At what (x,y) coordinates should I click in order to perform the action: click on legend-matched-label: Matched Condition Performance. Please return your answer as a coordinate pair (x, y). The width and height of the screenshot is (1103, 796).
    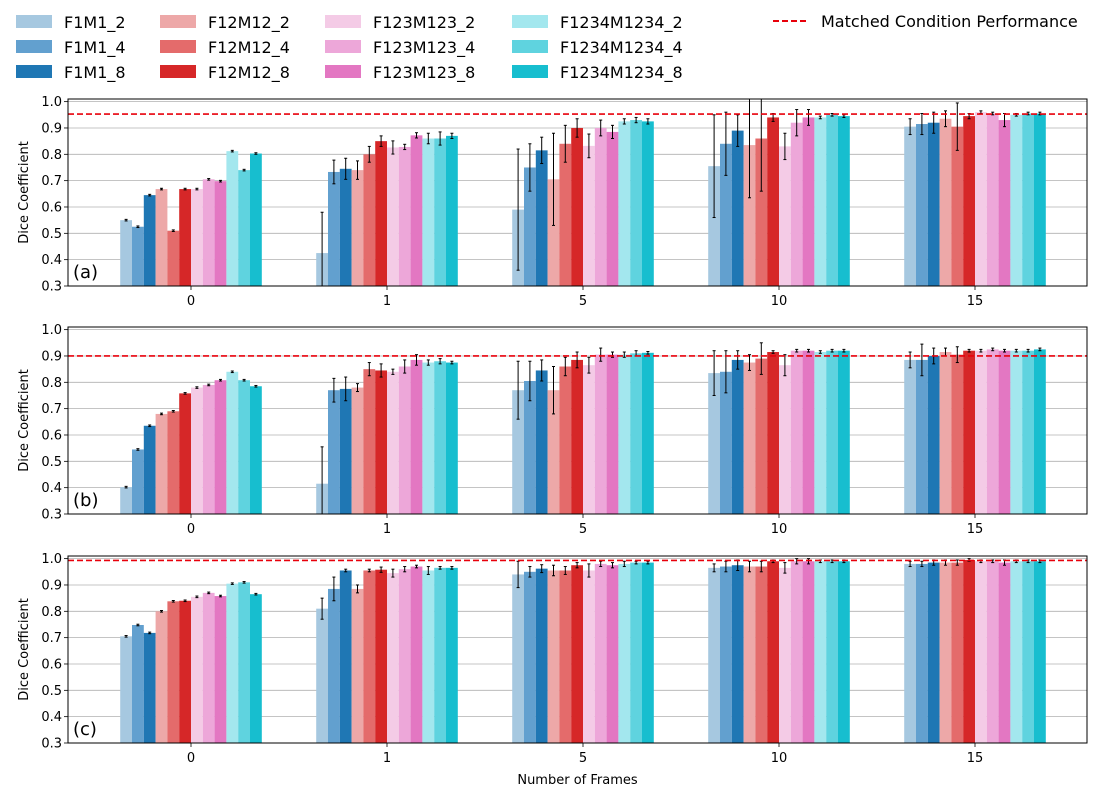
    Looking at the image, I should click on (949, 21).